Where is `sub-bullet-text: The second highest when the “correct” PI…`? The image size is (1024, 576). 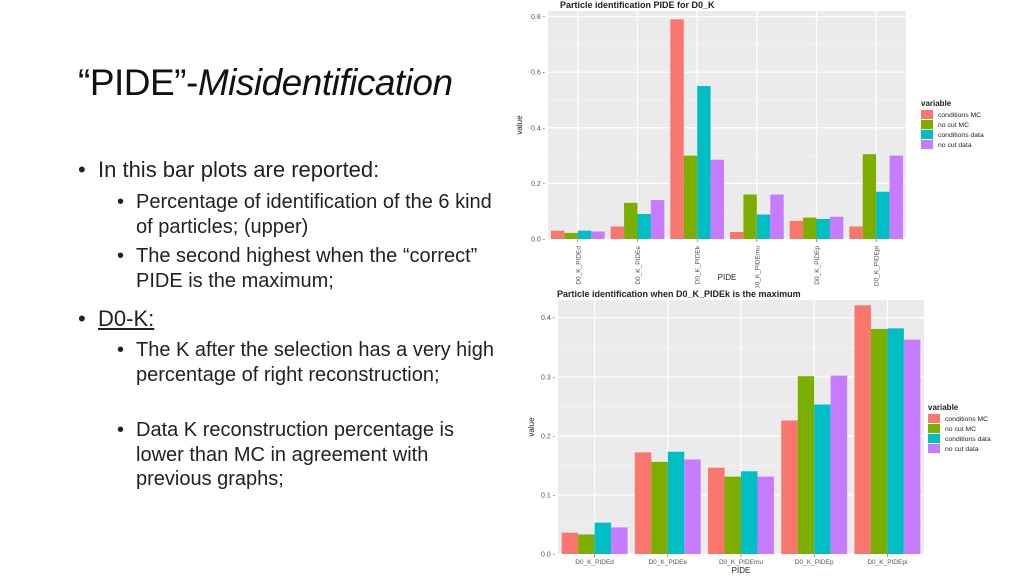 sub-bullet-text: The second highest when the “correct” PI… is located at coordinates (307, 268).